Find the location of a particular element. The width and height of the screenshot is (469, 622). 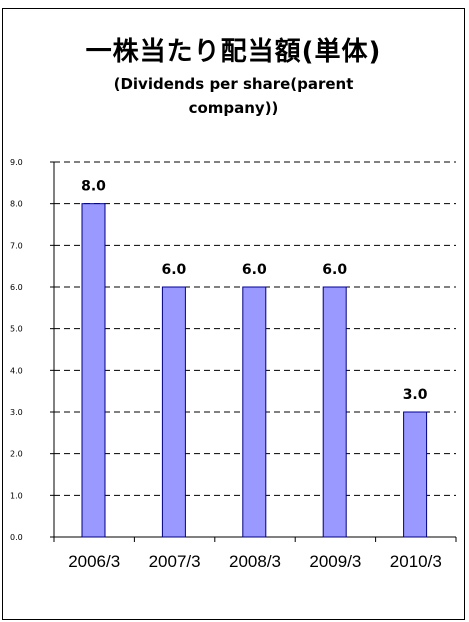

data-label: 3.0 is located at coordinates (415, 395).